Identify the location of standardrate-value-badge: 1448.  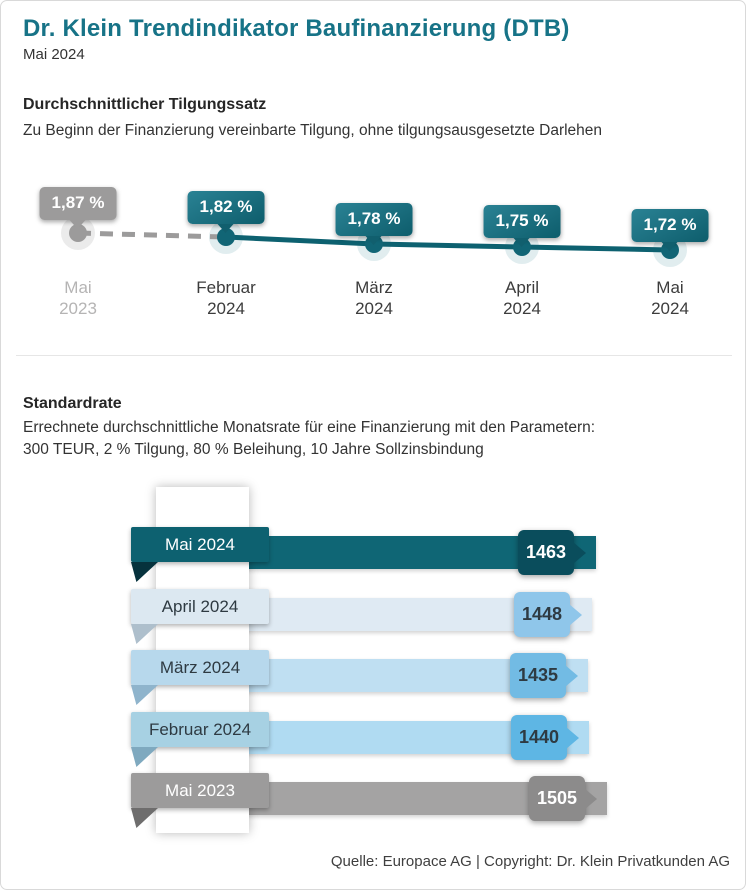
(542, 614).